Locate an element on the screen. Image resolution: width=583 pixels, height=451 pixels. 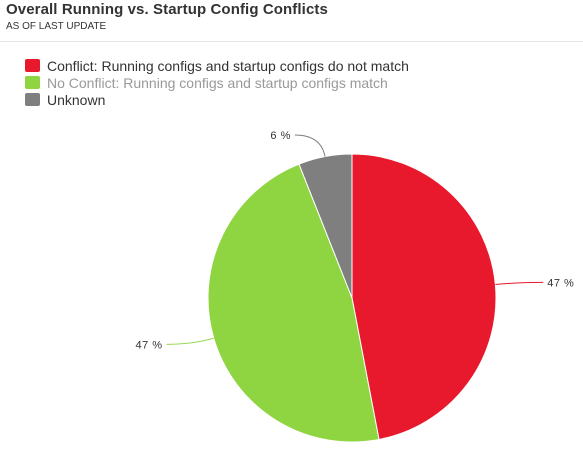
legend-swatch-no-conflict is located at coordinates (32, 82).